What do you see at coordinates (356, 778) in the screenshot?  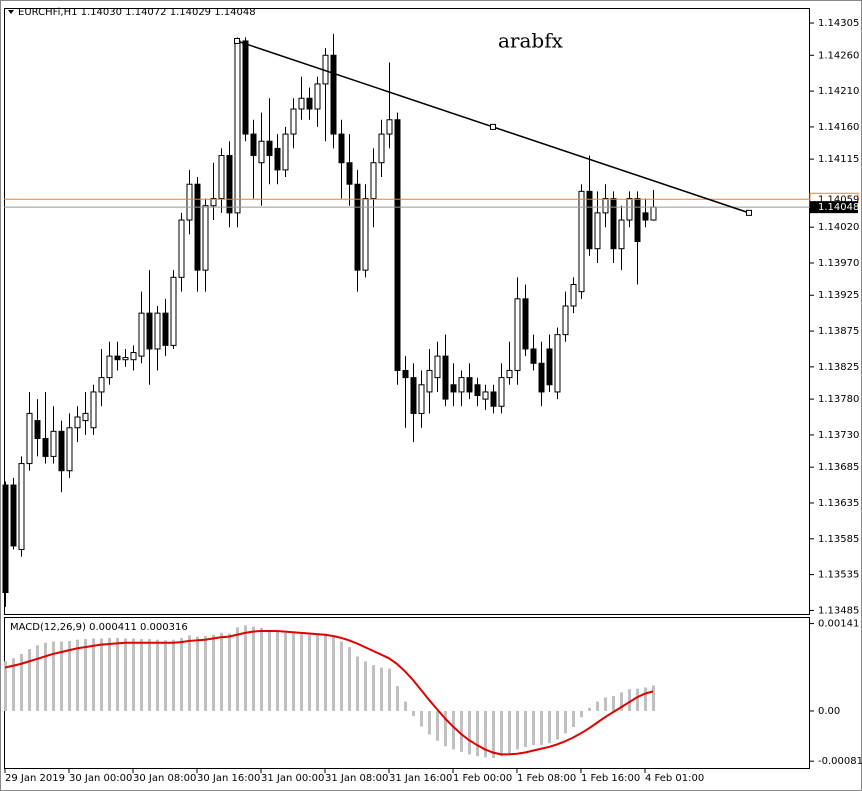 I see `x-tick-label: 31 Jan 08:00` at bounding box center [356, 778].